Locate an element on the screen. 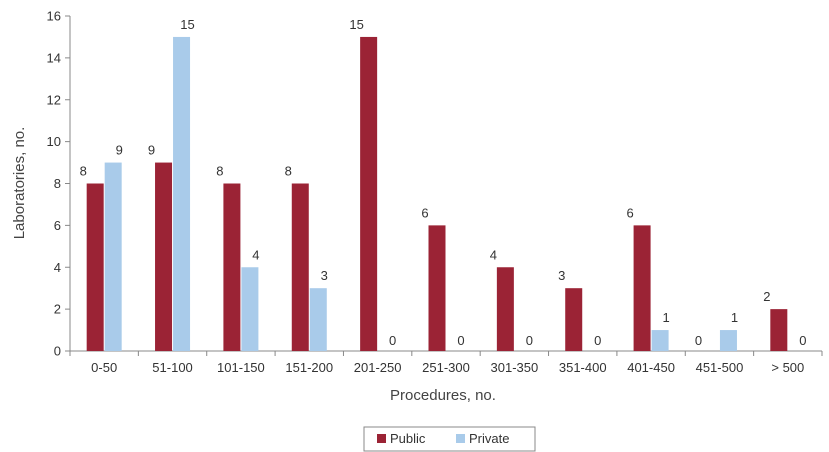 The height and width of the screenshot is (452, 829). y-tick-label: 8 is located at coordinates (57, 183).